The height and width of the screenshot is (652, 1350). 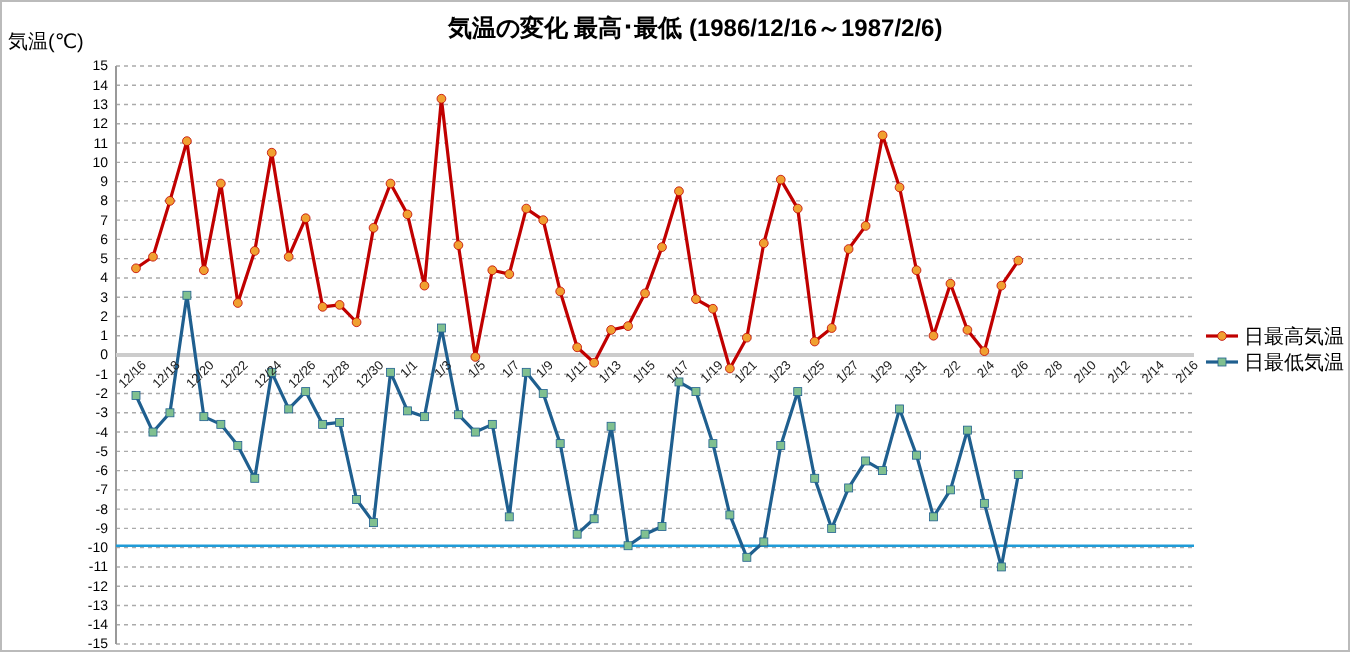 What do you see at coordinates (1294, 363) in the screenshot?
I see `legend-label: 日最低気温` at bounding box center [1294, 363].